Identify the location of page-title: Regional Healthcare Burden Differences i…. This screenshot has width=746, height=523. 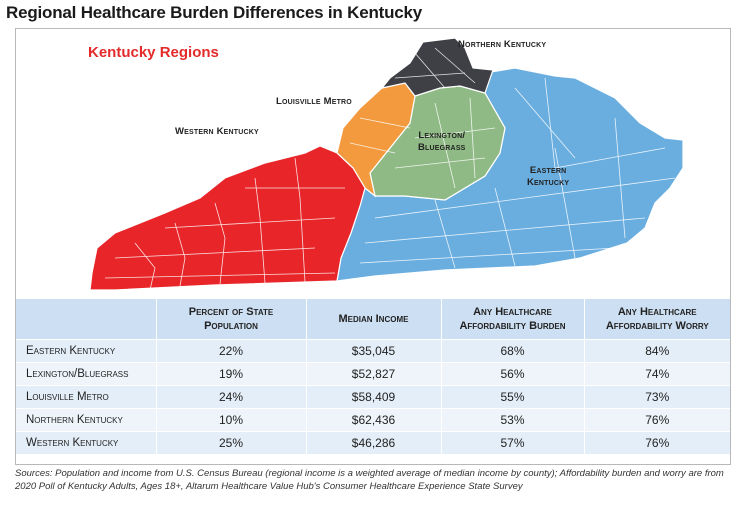
(214, 12).